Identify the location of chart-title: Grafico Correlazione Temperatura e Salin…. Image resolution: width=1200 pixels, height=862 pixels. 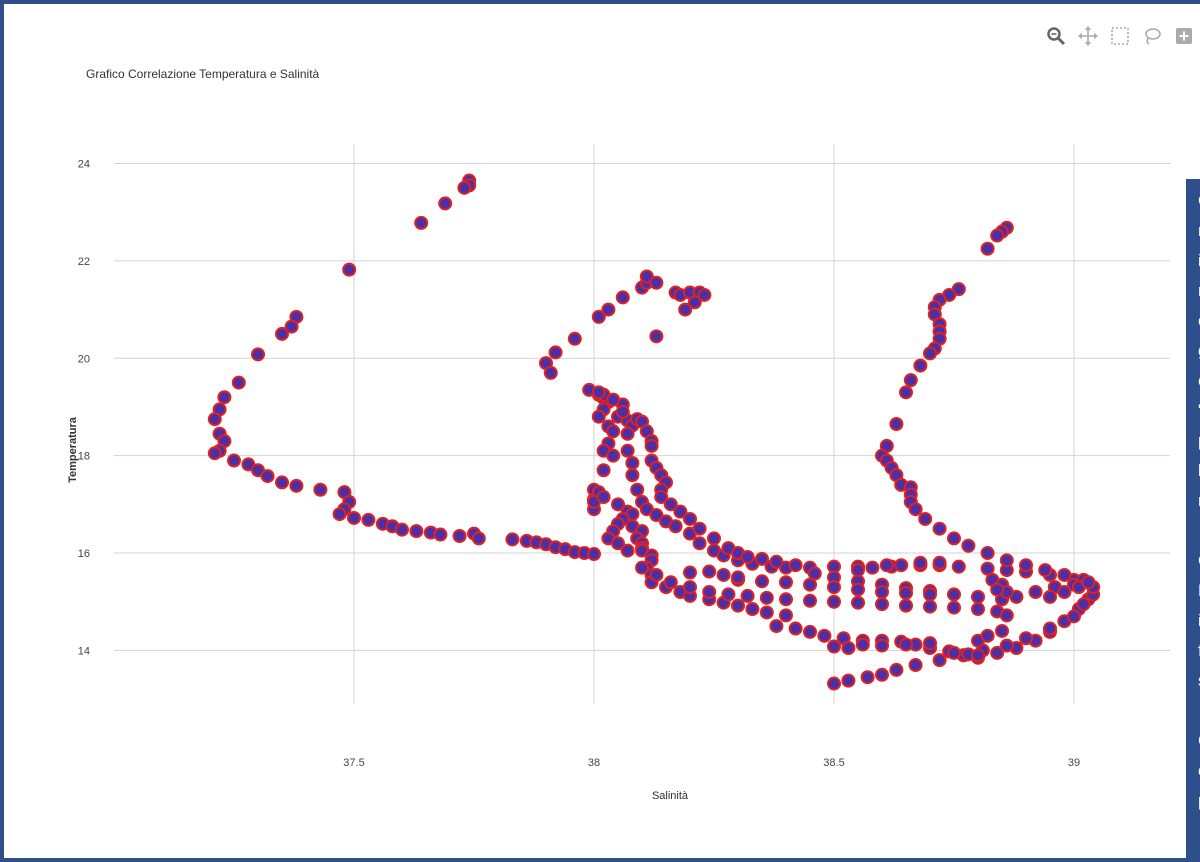
(203, 74).